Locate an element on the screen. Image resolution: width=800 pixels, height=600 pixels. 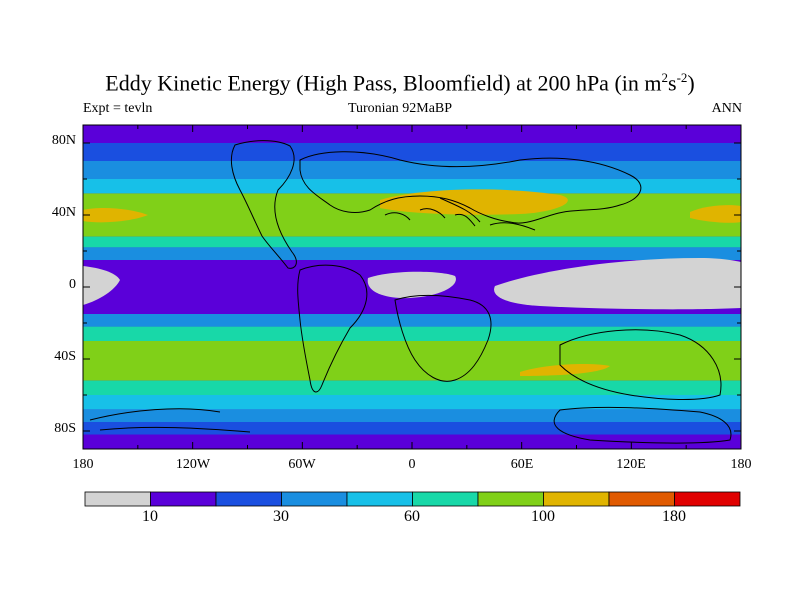
colorbar-label-180: 180 is located at coordinates (674, 516).